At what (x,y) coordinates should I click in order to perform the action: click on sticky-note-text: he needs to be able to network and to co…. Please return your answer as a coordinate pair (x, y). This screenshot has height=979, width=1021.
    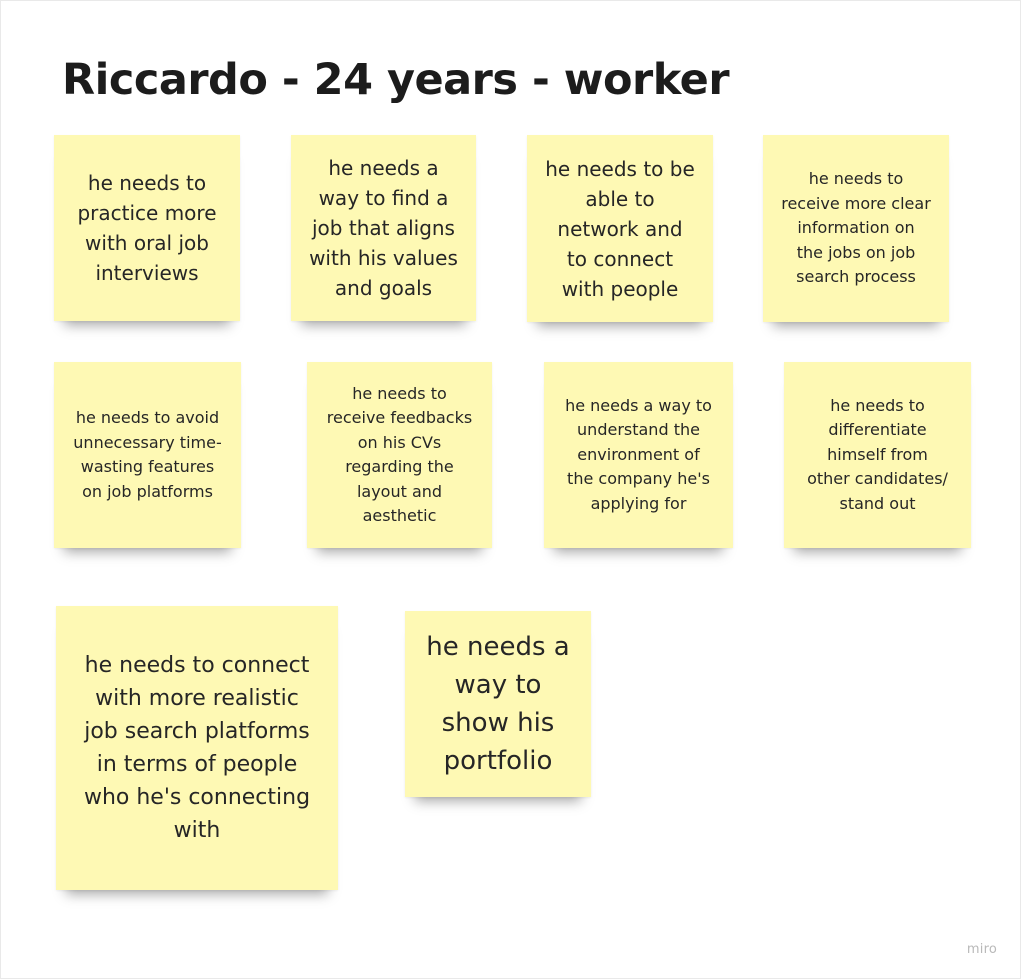
    Looking at the image, I should click on (620, 228).